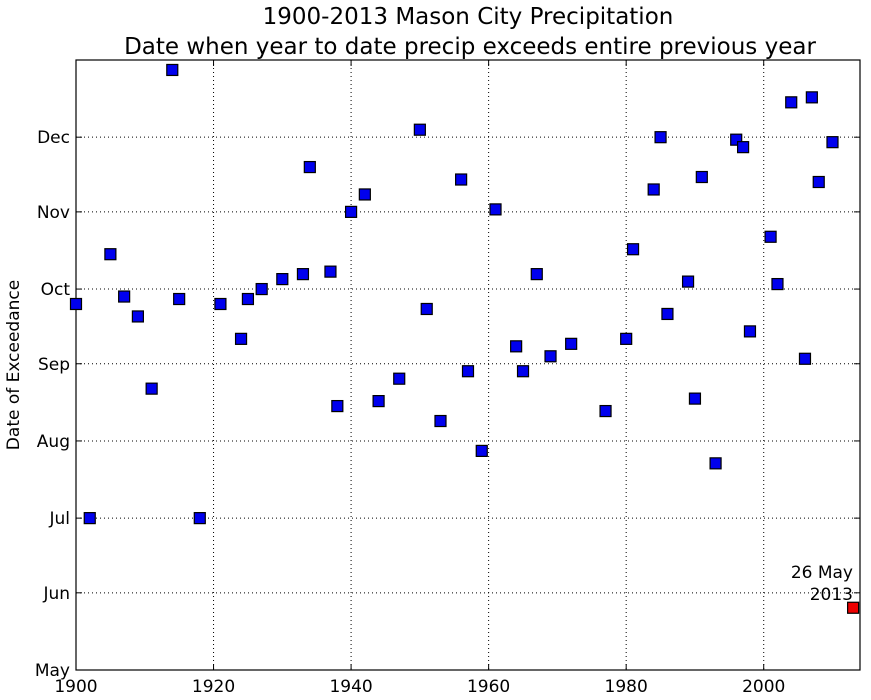 The width and height of the screenshot is (871, 700). Describe the element at coordinates (626, 687) in the screenshot. I see `x-tick-label: 1980` at that location.